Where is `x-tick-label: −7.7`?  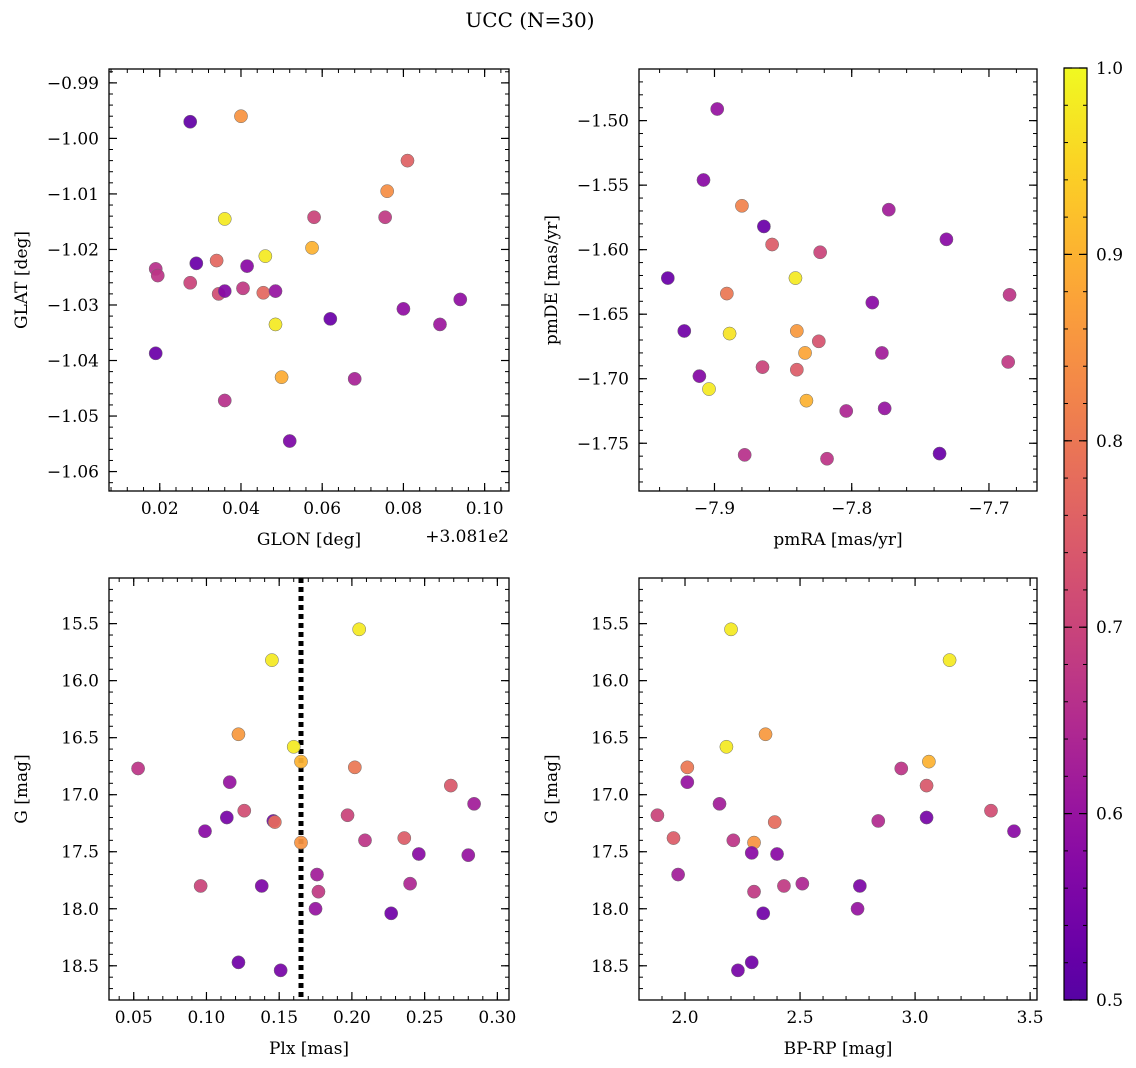
x-tick-label: −7.7 is located at coordinates (988, 509).